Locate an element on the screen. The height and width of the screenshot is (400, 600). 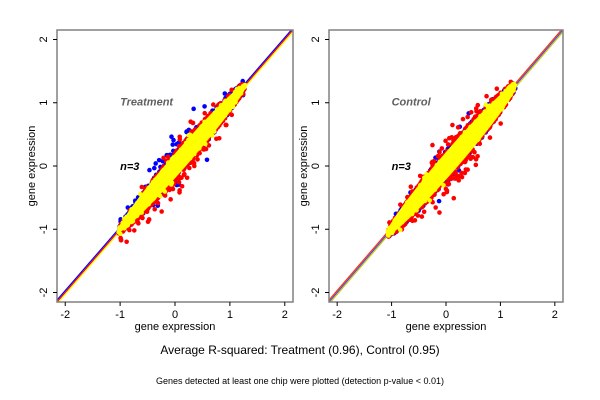
x-tick-label: -1 is located at coordinates (120, 315).